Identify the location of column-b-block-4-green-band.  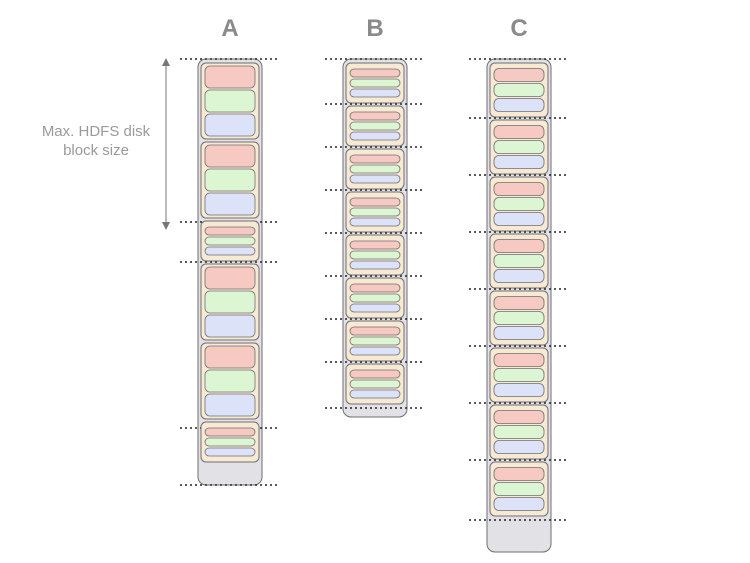
(375, 212).